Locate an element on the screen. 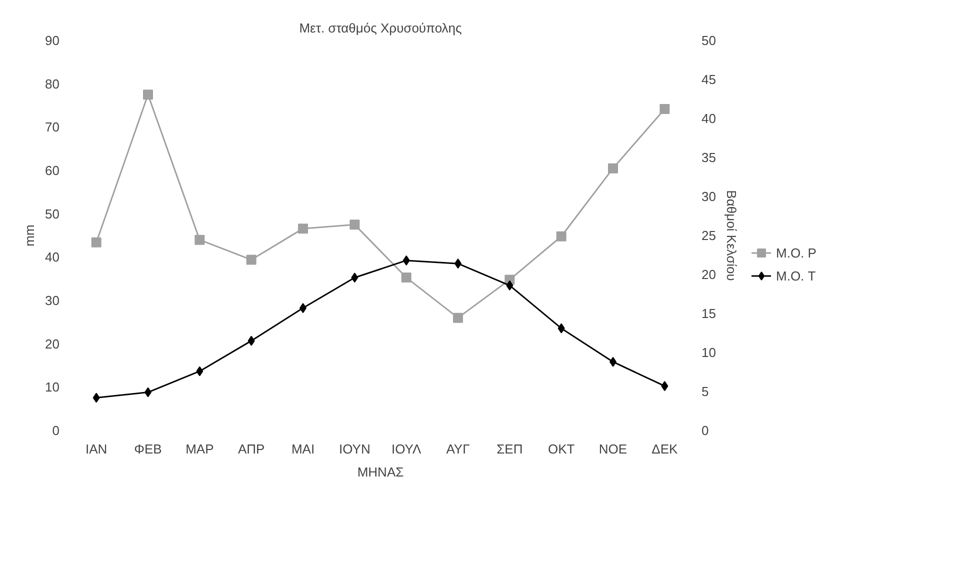 The image size is (965, 585). y-tick-label: 90 is located at coordinates (52, 40).